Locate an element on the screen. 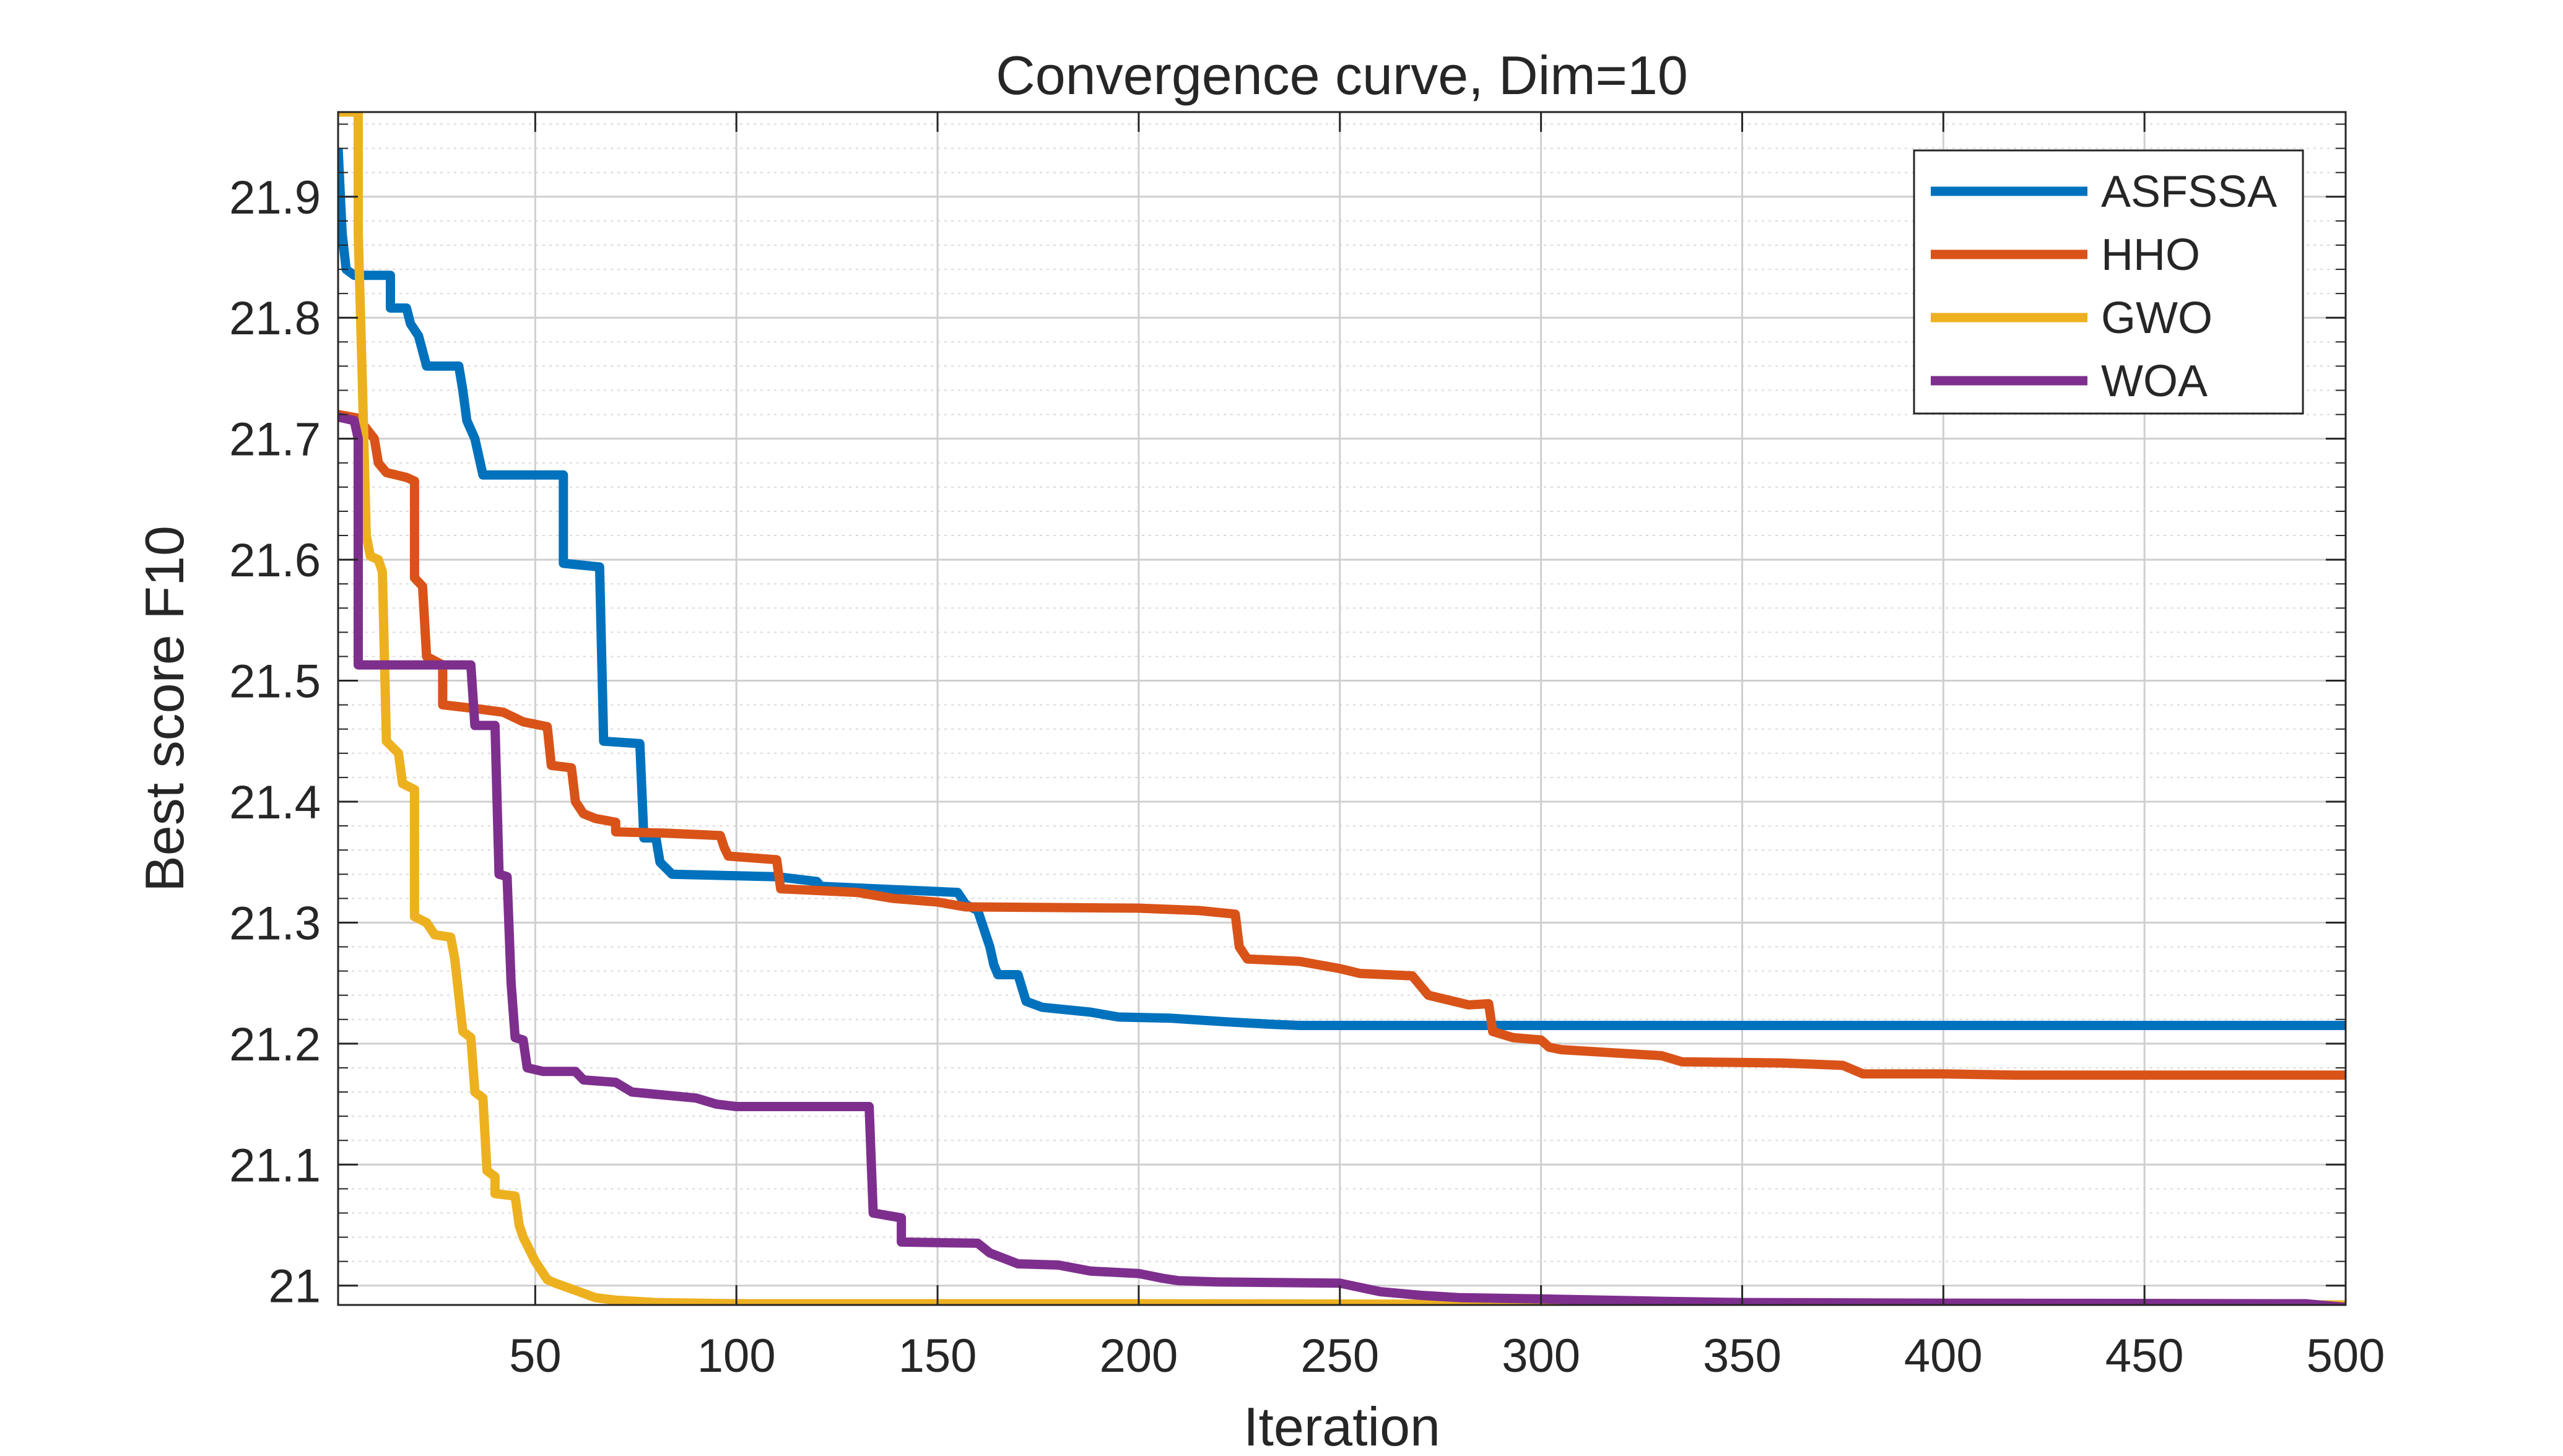 This screenshot has width=2563, height=1456. x-tick-label: 500 is located at coordinates (2346, 1356).